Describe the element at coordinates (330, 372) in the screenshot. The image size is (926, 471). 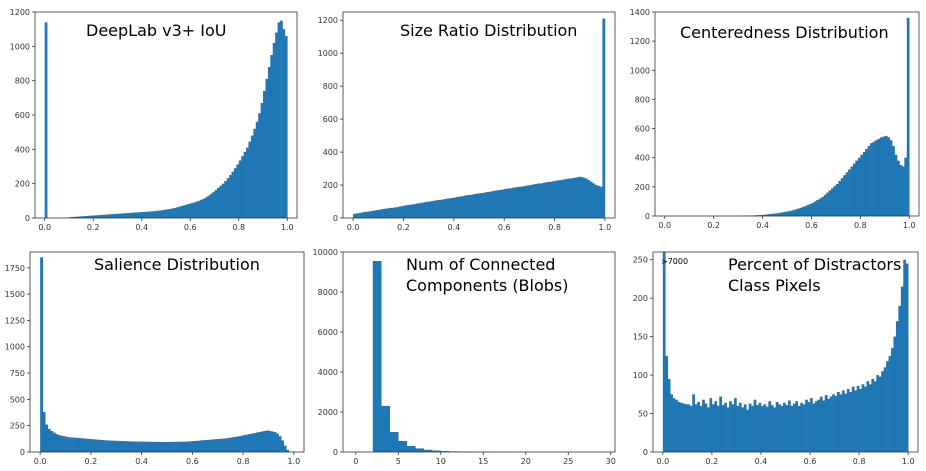
I see `y-tick: 4000` at that location.